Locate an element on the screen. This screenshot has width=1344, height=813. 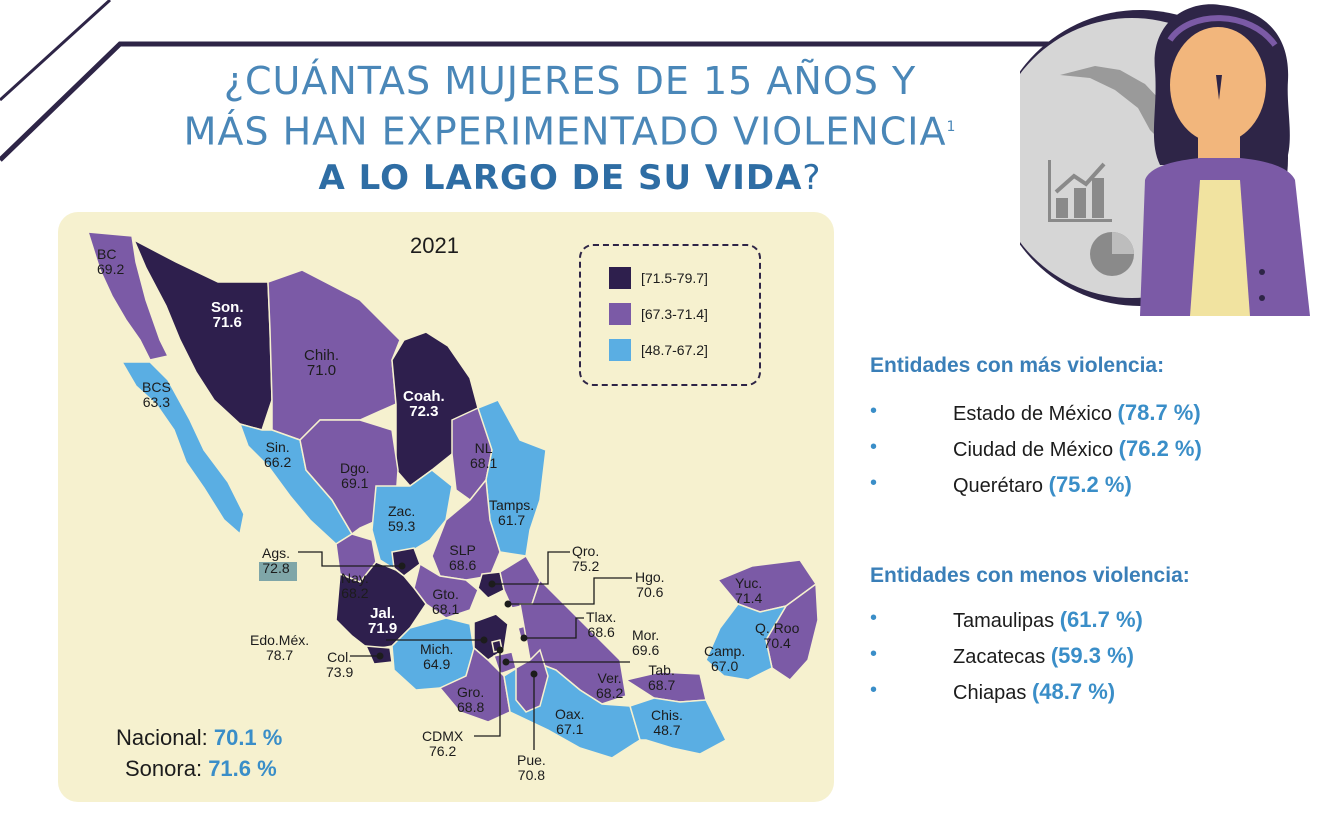
national-value: 70.1 % is located at coordinates (248, 737).